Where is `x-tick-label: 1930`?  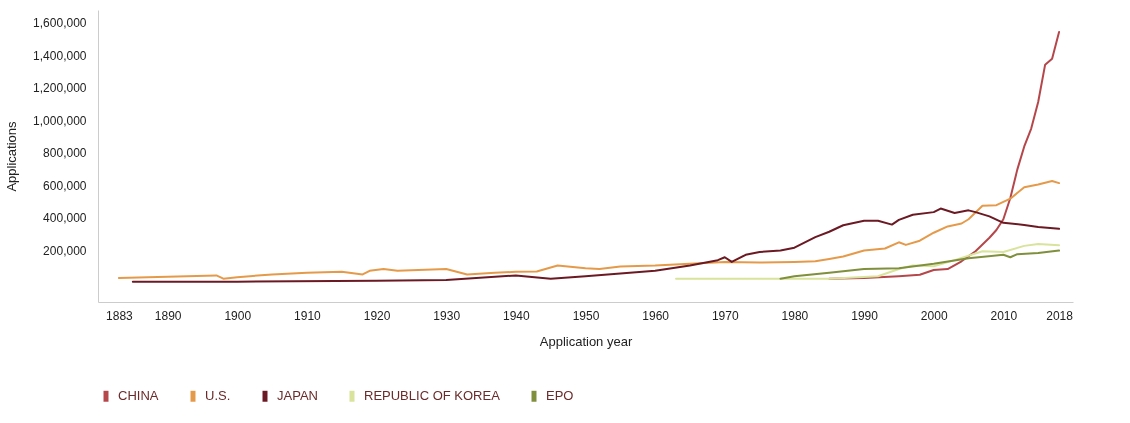
x-tick-label: 1930 is located at coordinates (447, 315).